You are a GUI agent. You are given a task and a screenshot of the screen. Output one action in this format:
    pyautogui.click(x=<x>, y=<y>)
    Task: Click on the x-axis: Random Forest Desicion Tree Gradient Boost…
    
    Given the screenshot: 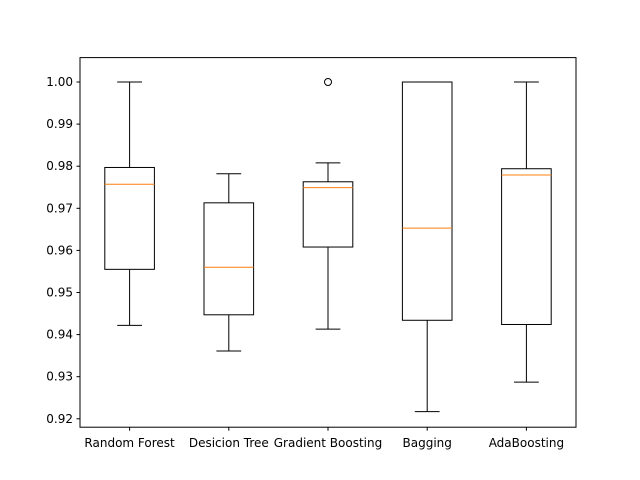 What is the action you would take?
    pyautogui.click(x=324, y=438)
    